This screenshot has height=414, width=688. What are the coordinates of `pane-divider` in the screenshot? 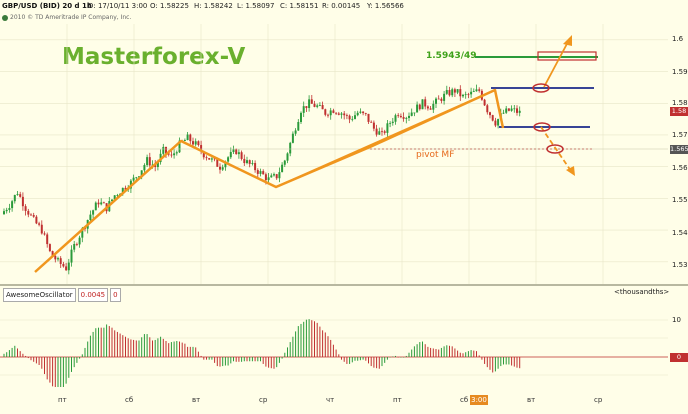 It's located at (344, 285).